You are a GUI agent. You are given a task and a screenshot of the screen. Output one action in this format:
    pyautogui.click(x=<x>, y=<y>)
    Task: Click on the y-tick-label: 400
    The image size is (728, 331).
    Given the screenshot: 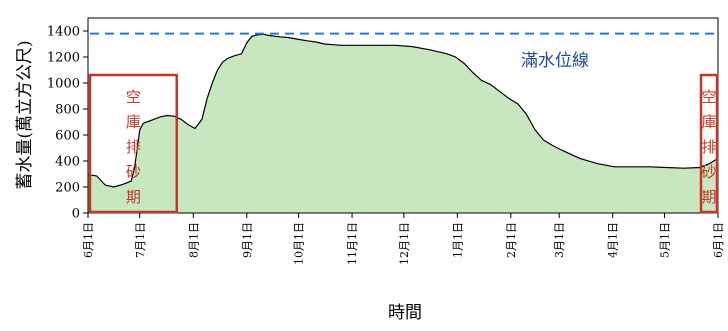 What is the action you would take?
    pyautogui.click(x=67, y=162)
    